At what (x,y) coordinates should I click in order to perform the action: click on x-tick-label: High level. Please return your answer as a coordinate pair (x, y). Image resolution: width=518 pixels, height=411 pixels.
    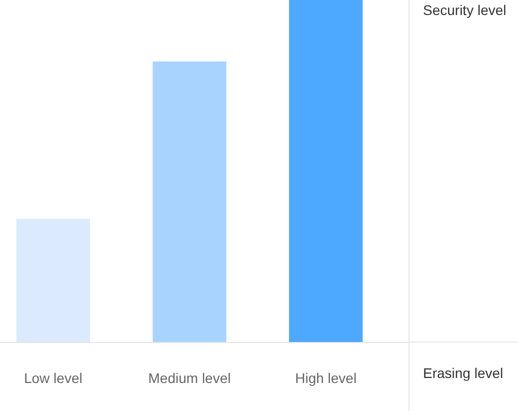
    Looking at the image, I should click on (326, 378).